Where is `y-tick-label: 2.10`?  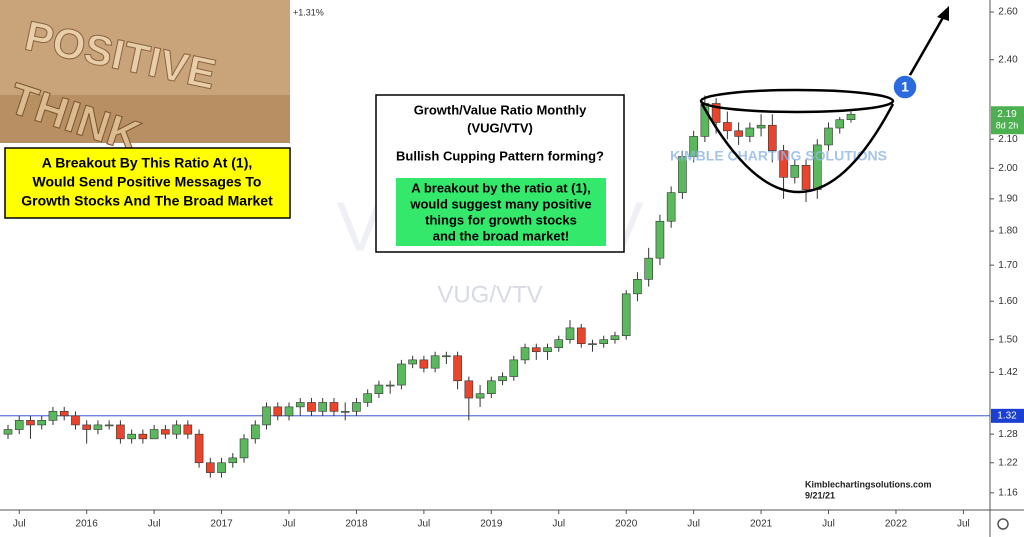
y-tick-label: 2.10 is located at coordinates (1008, 139).